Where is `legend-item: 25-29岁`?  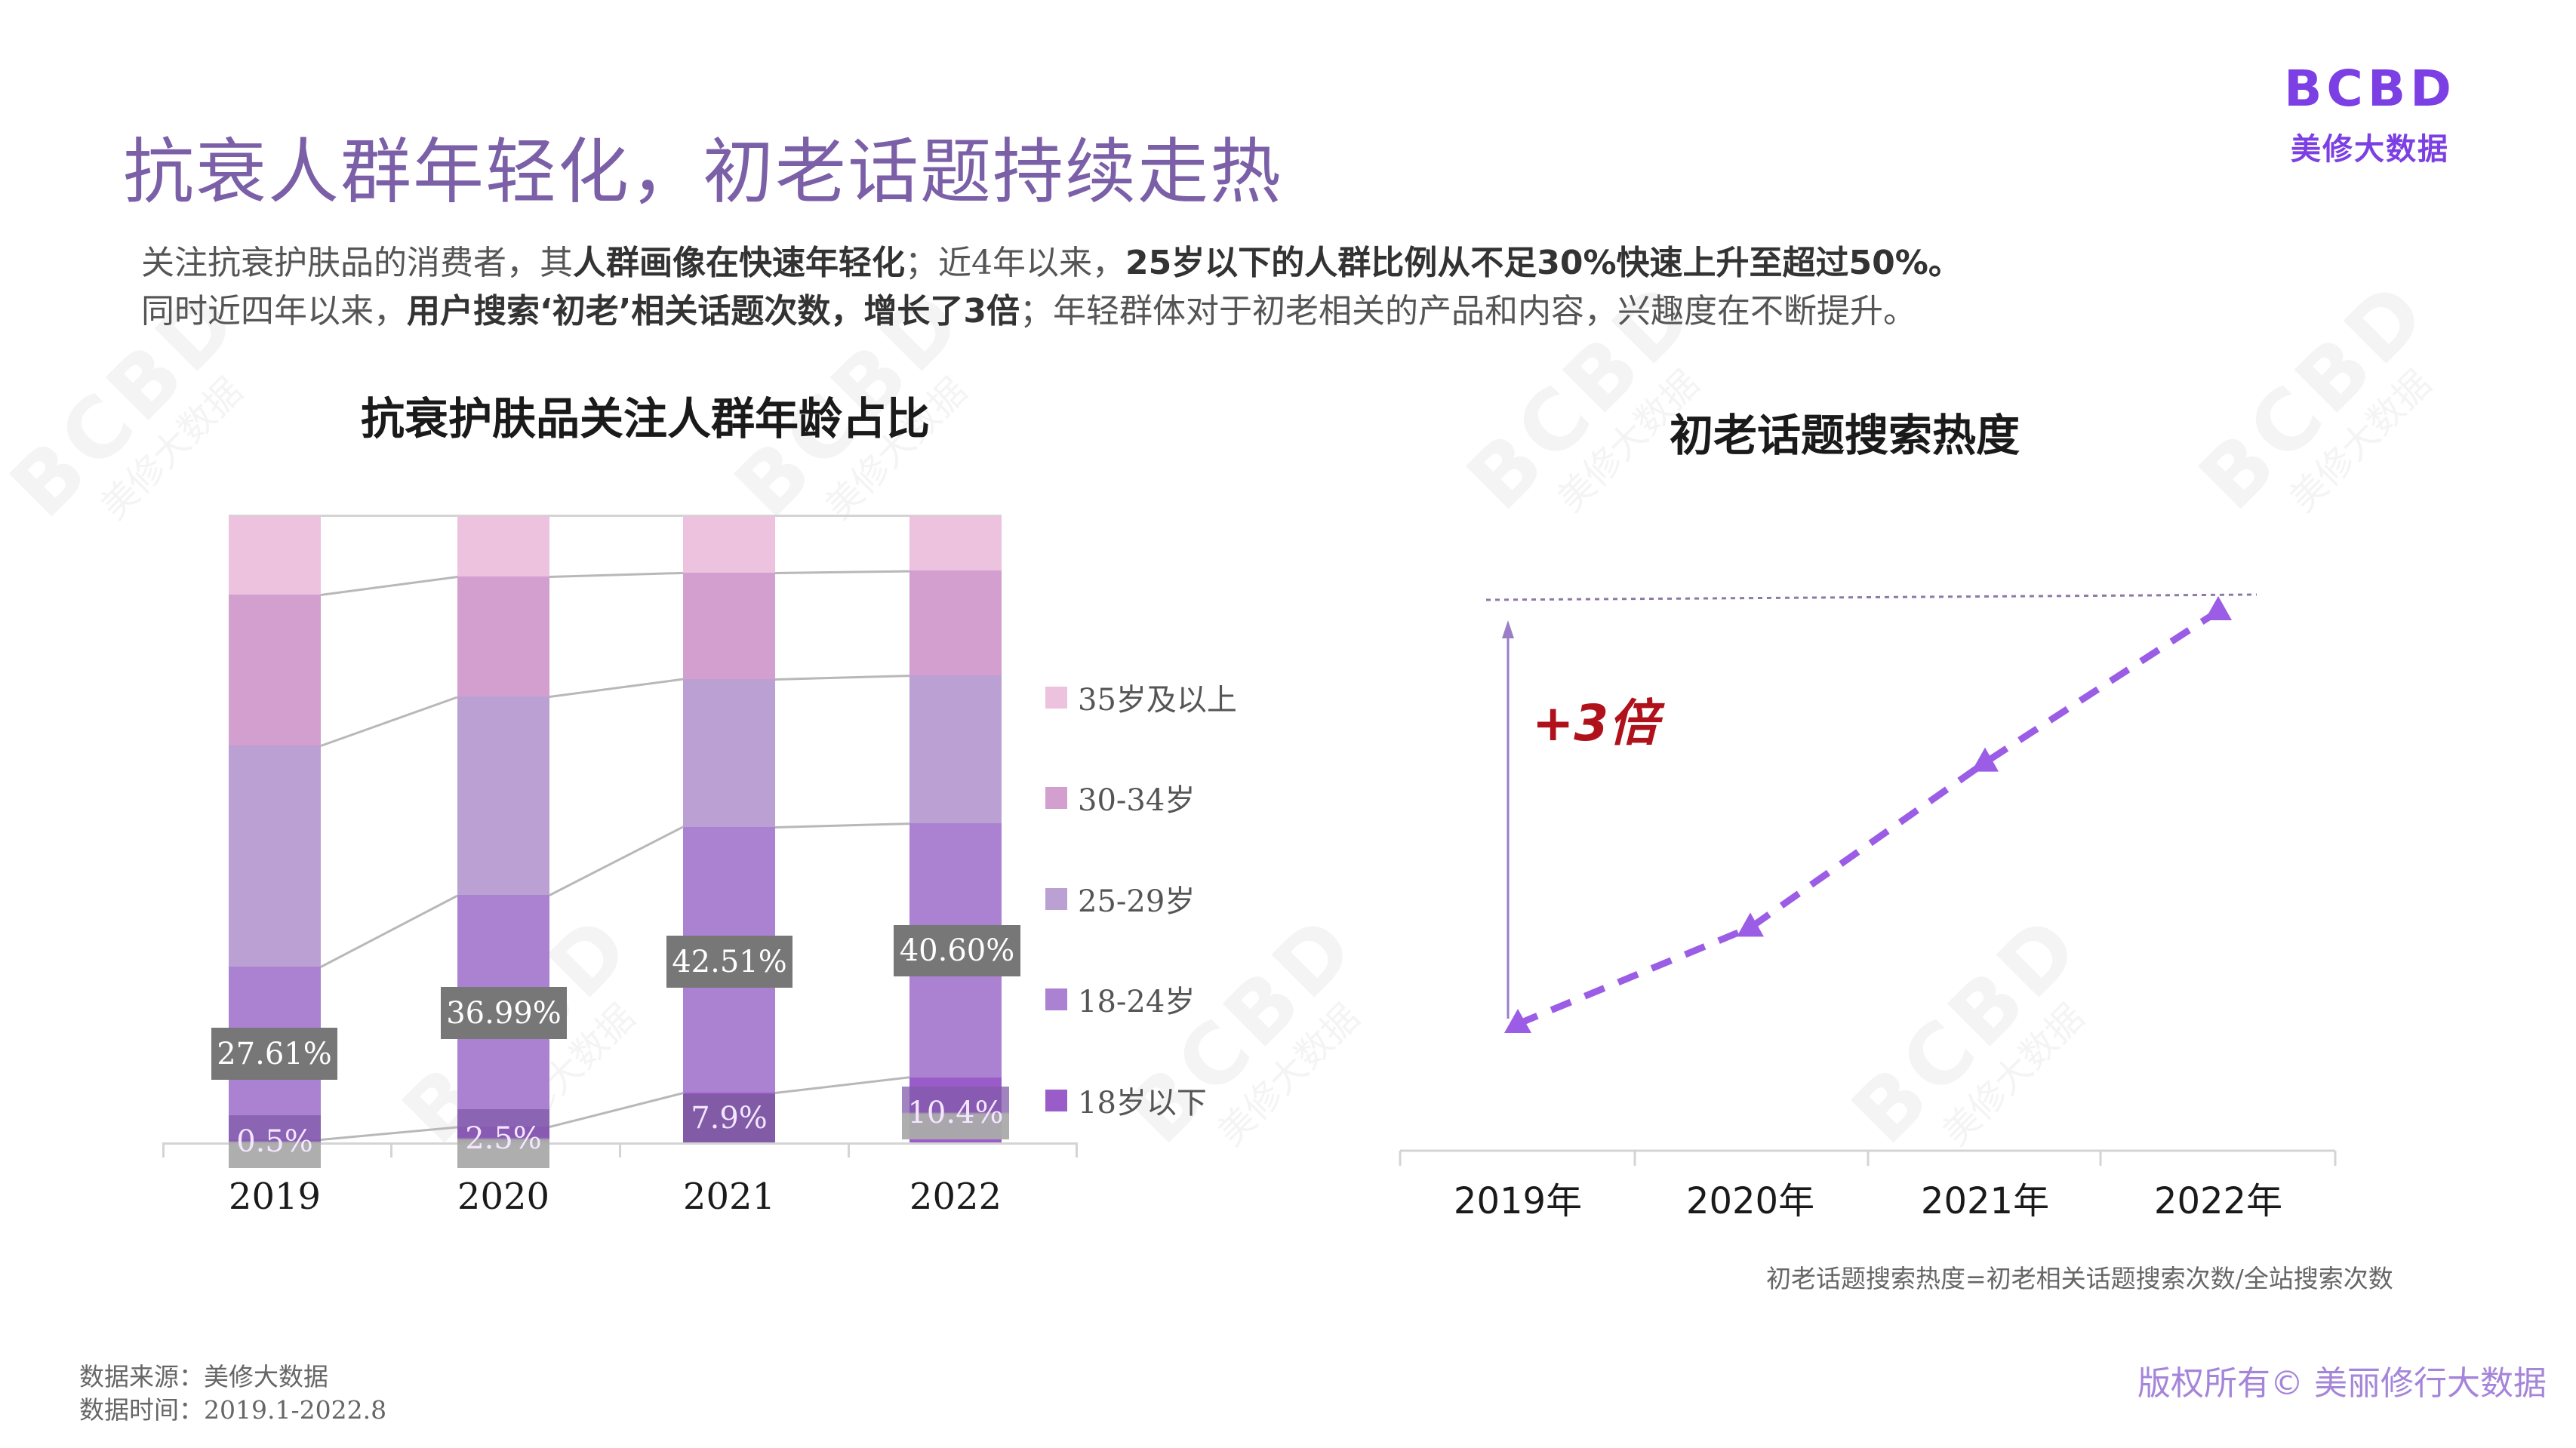
legend-item: 25-29岁 is located at coordinates (1120, 899).